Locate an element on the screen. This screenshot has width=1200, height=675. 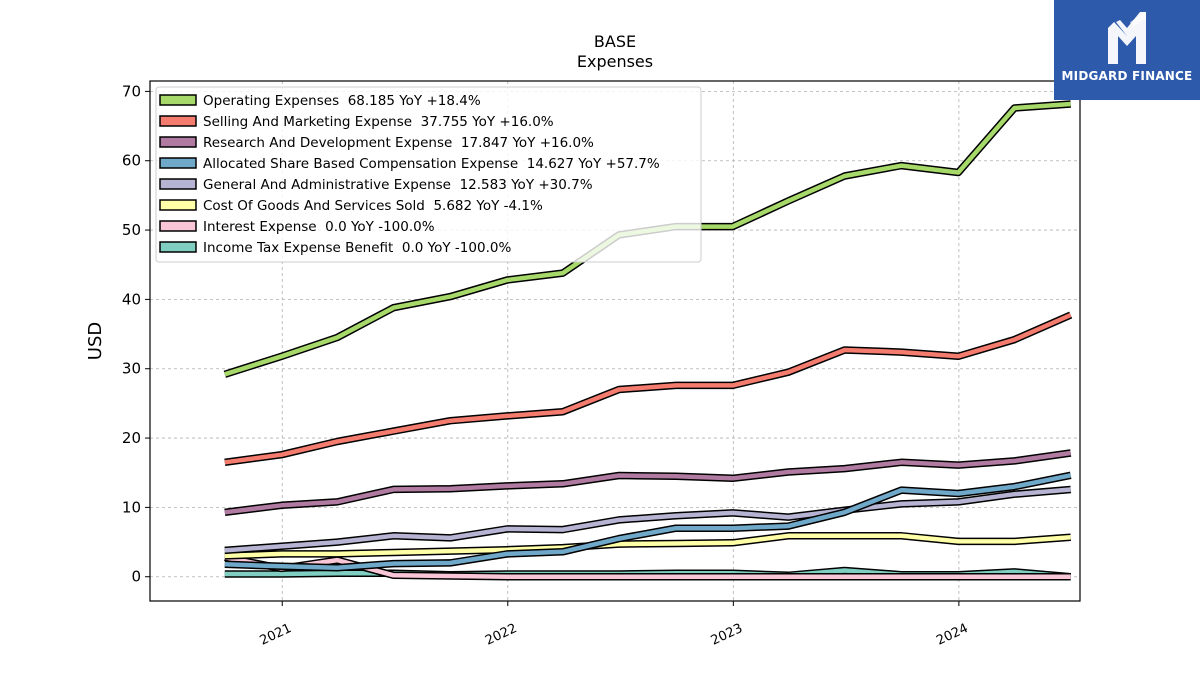
brand-mark-icon is located at coordinates (1127, 38).